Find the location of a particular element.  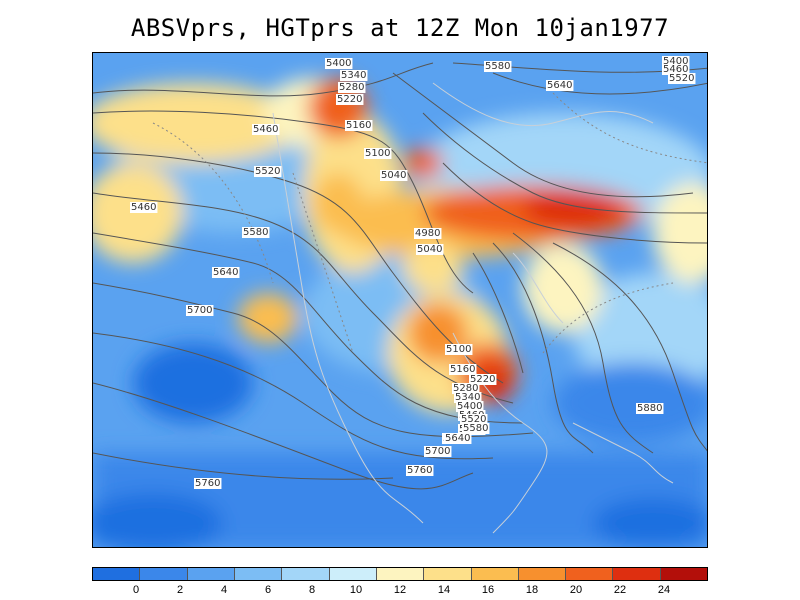

colorbar-tick-label: 16 is located at coordinates (488, 590).